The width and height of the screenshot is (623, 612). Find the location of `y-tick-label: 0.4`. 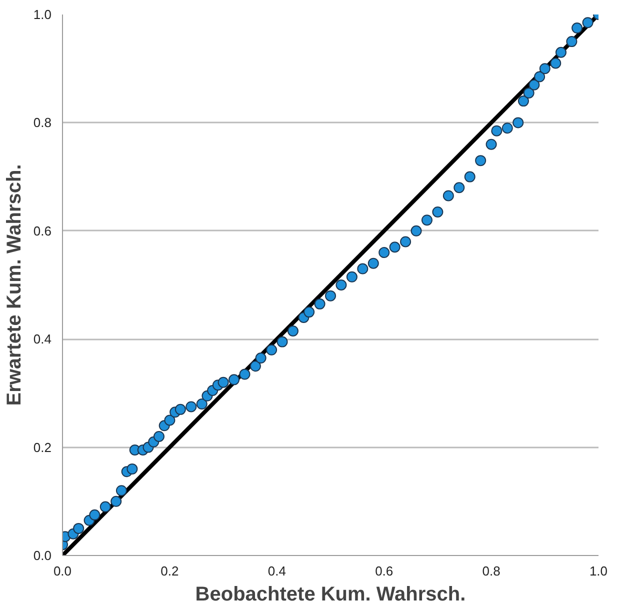

y-tick-label: 0.4 is located at coordinates (42, 339).